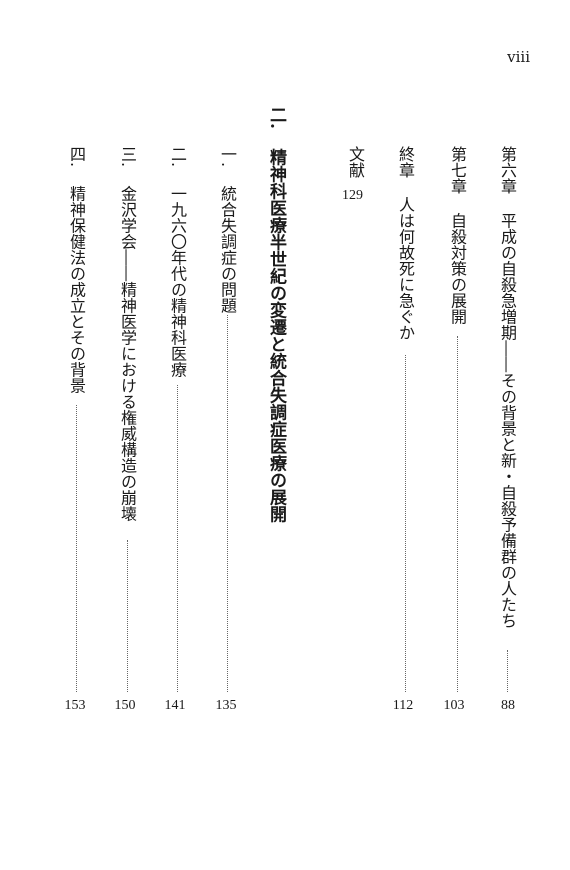 The width and height of the screenshot is (570, 870). I want to click on part-label: 二., so click(276, 117).